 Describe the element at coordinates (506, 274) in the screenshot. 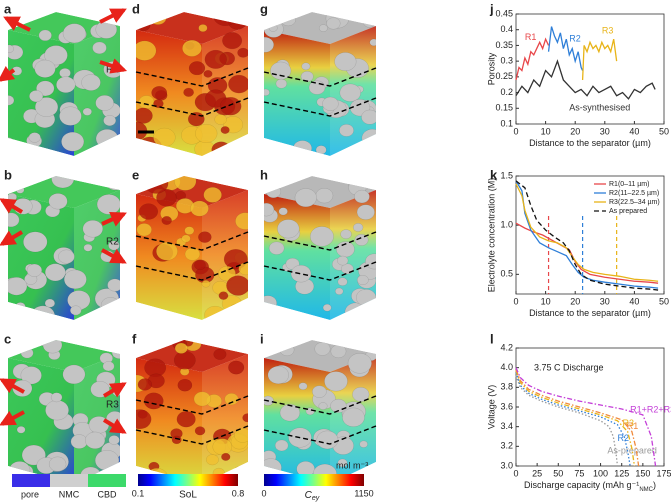

I see `y-tick-label: 0.5` at that location.